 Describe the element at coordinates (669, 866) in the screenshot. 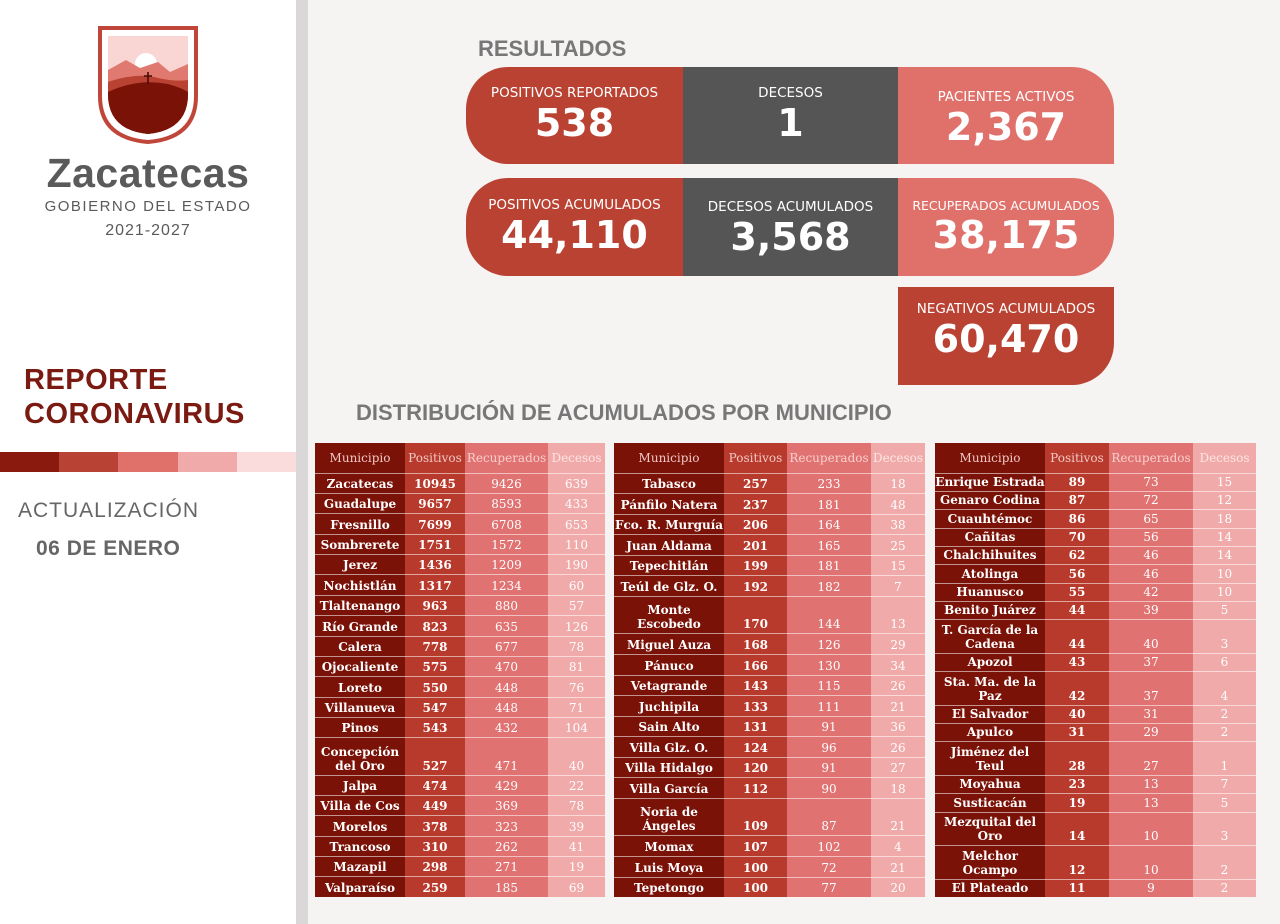

I see `municipio-cell: Luis Moya` at that location.